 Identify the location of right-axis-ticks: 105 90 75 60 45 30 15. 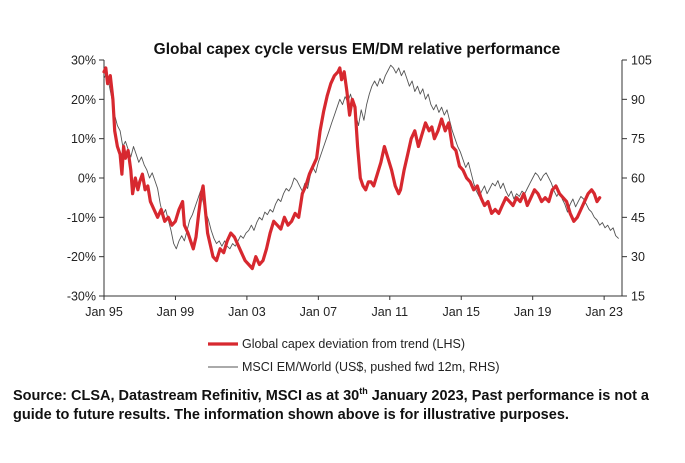
(637, 179).